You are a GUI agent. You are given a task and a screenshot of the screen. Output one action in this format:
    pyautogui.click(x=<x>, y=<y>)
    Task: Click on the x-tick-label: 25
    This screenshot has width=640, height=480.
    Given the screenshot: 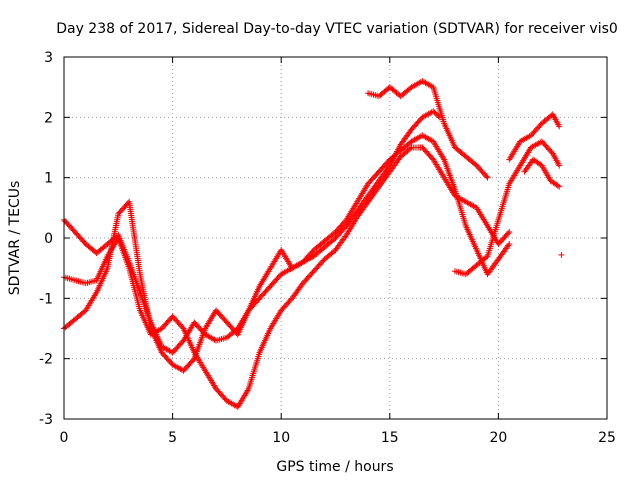 What is the action you would take?
    pyautogui.click(x=607, y=438)
    